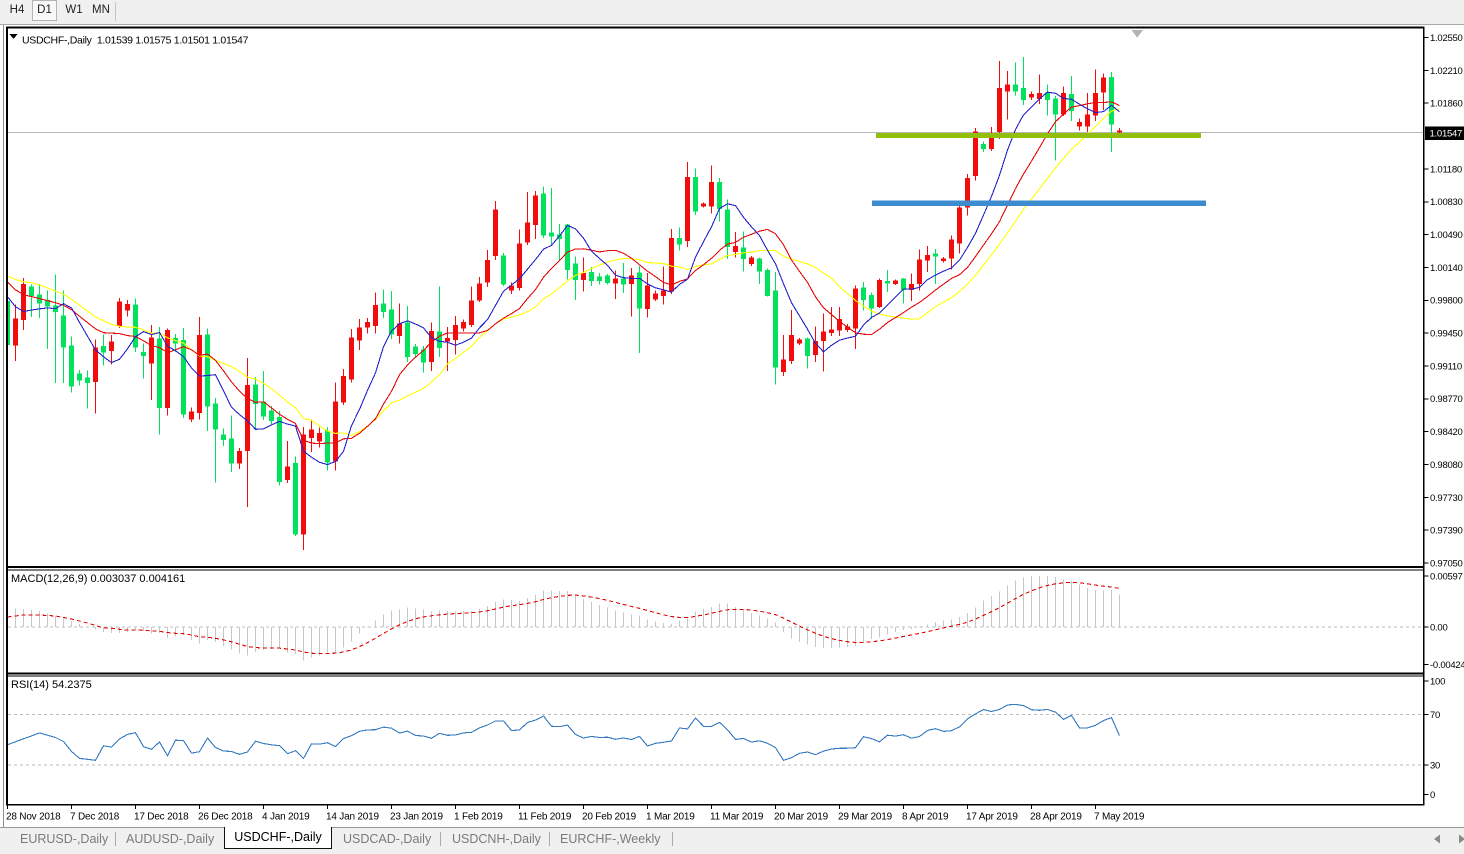  I want to click on svg-text: 4 Jan 2019, so click(286, 817).